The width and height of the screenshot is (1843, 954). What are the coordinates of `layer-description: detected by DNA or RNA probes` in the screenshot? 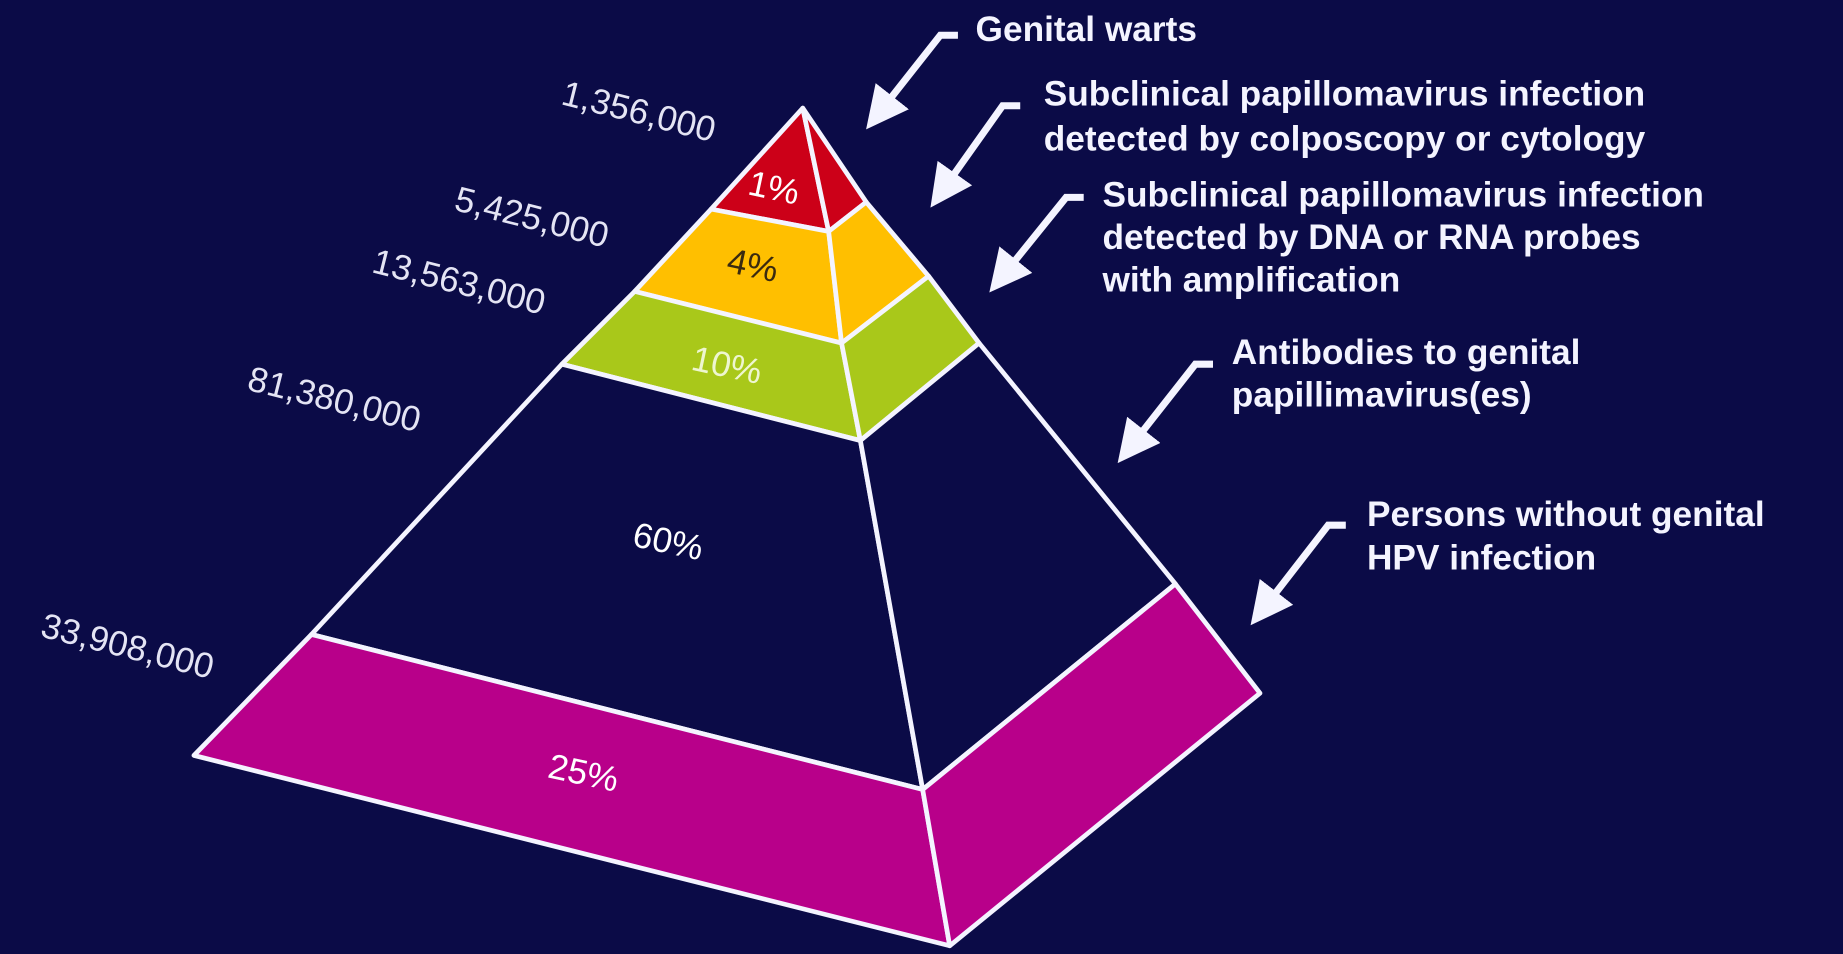 It's located at (1372, 237).